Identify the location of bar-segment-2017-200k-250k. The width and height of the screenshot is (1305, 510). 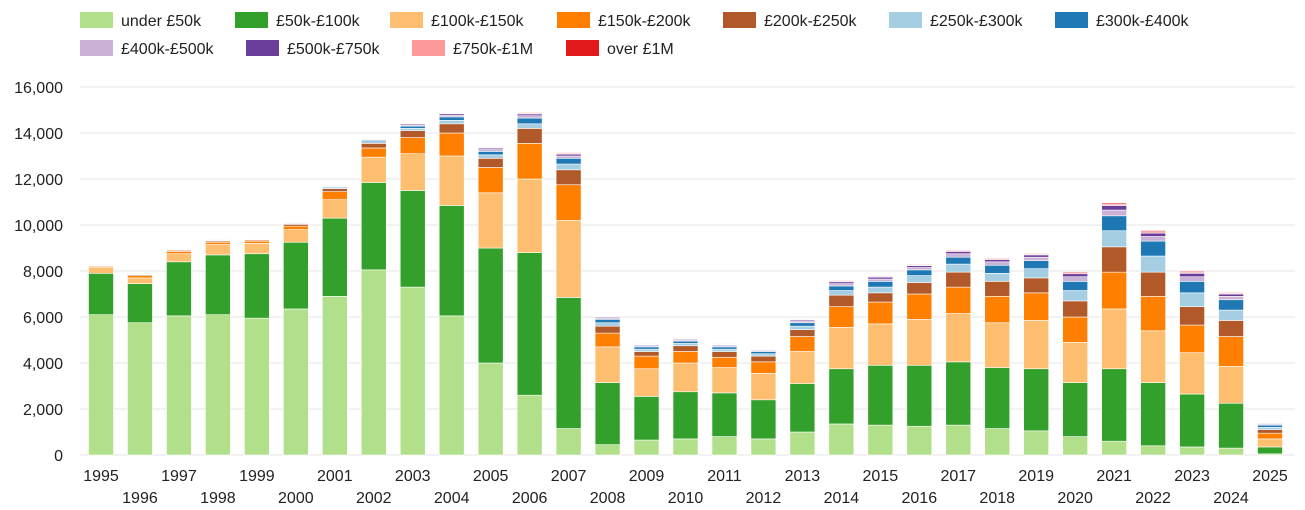
(958, 279).